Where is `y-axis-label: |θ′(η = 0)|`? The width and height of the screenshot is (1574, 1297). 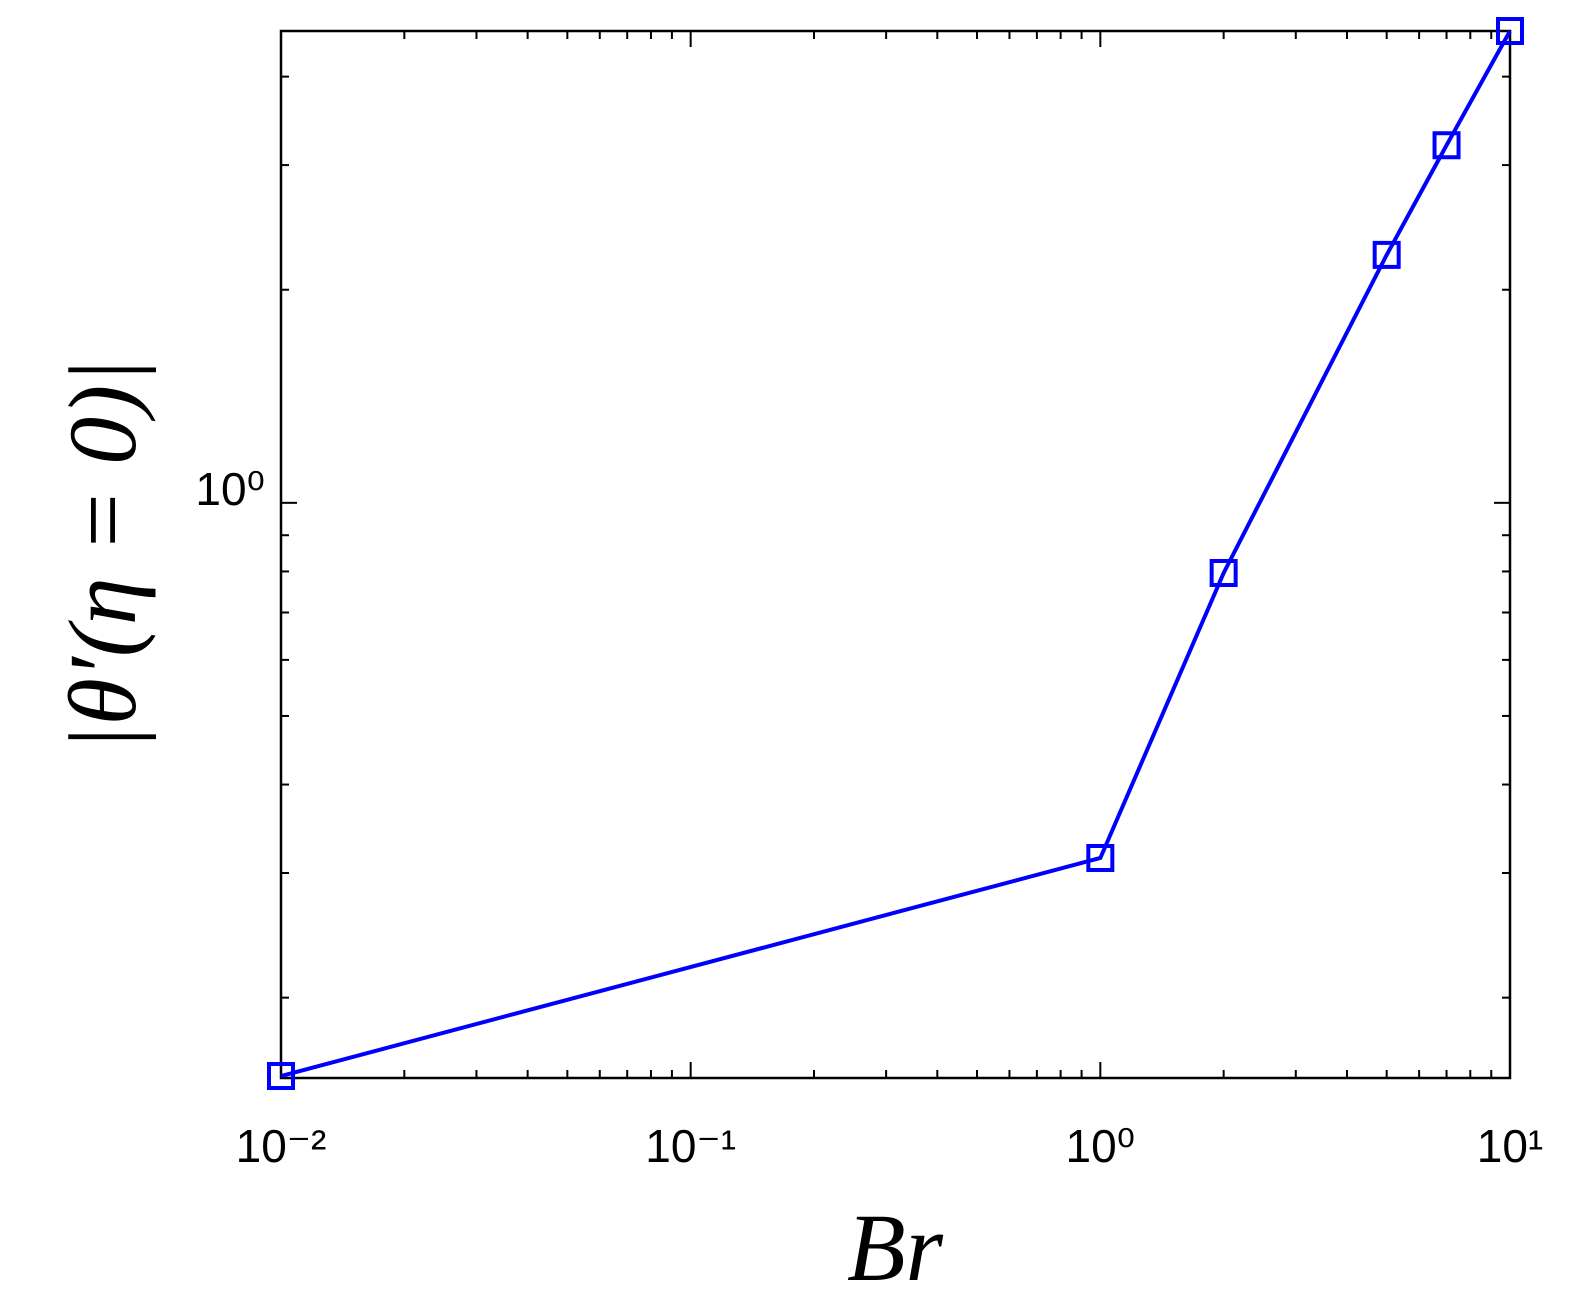 y-axis-label: |θ′(η = 0)| is located at coordinates (102, 554).